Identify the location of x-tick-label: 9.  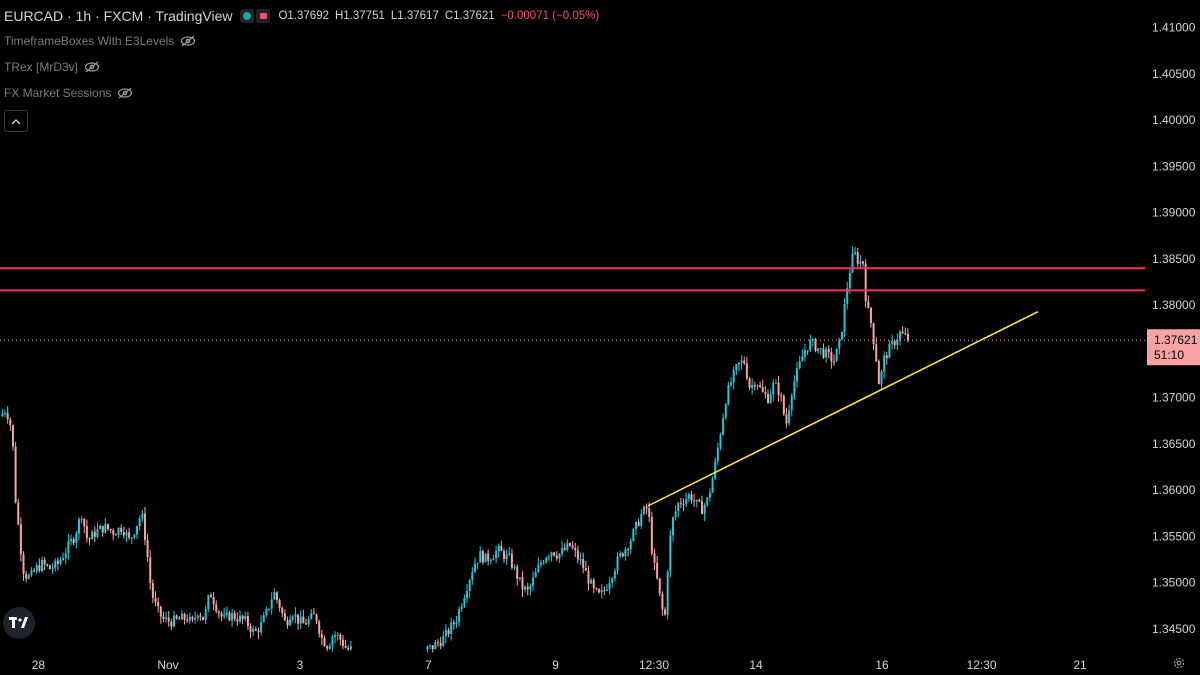
(555, 665).